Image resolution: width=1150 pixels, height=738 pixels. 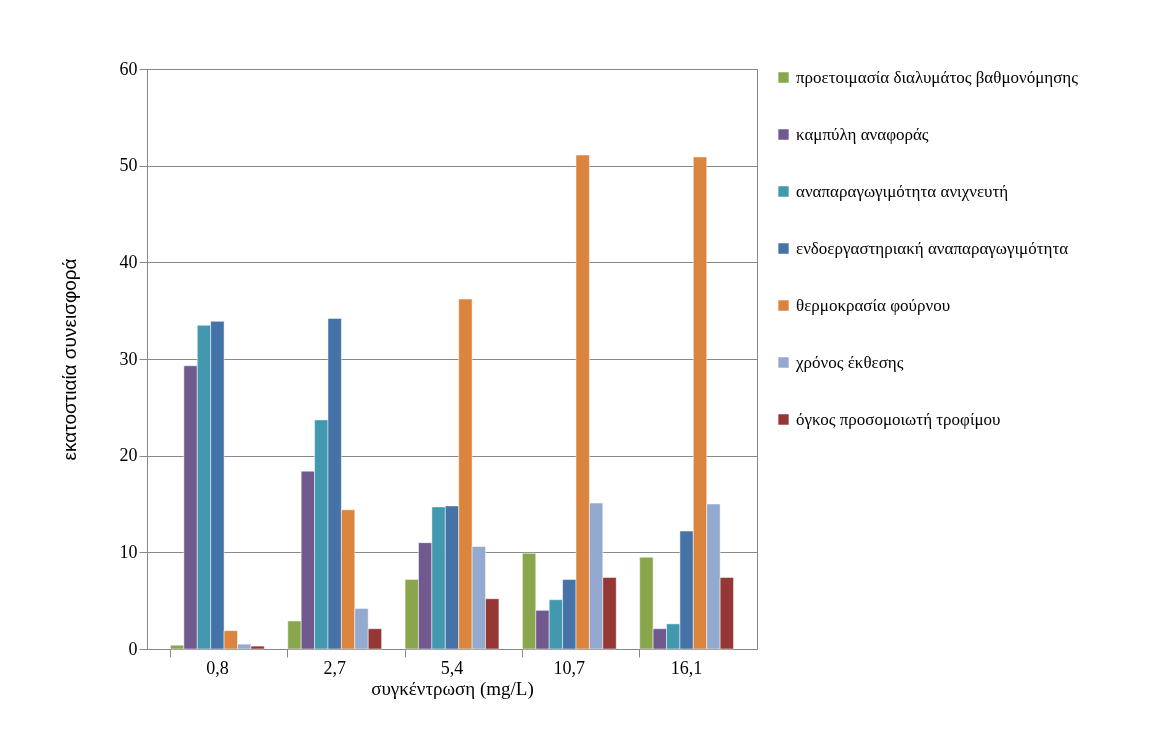 I want to click on x-tick-label: 16,1, so click(x=686, y=667).